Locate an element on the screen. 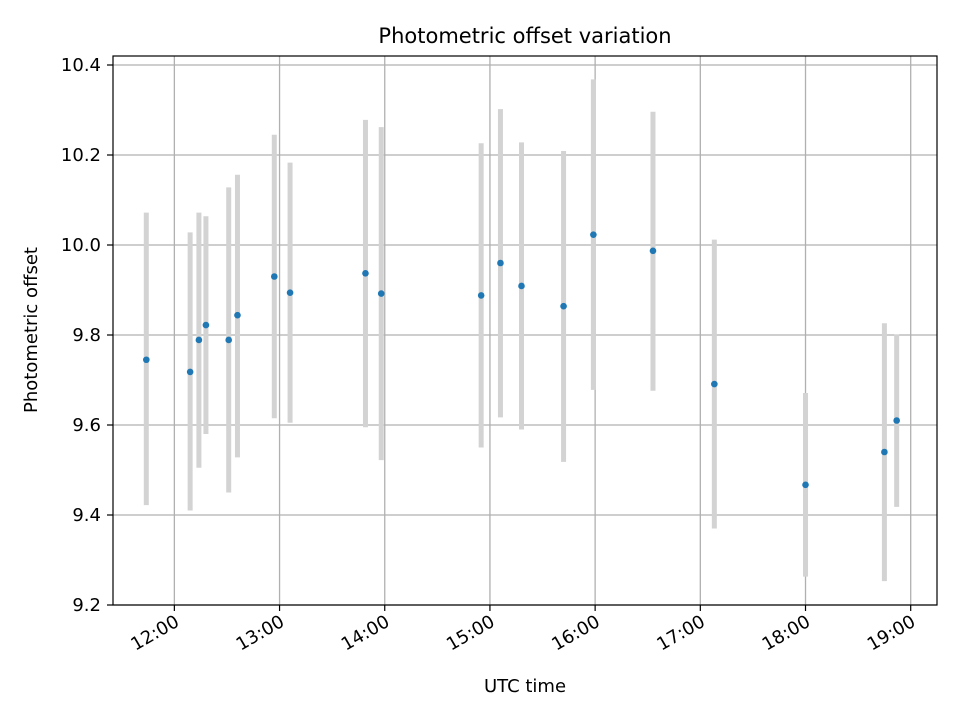  y-tick-label: 9.2 is located at coordinates (86, 605).